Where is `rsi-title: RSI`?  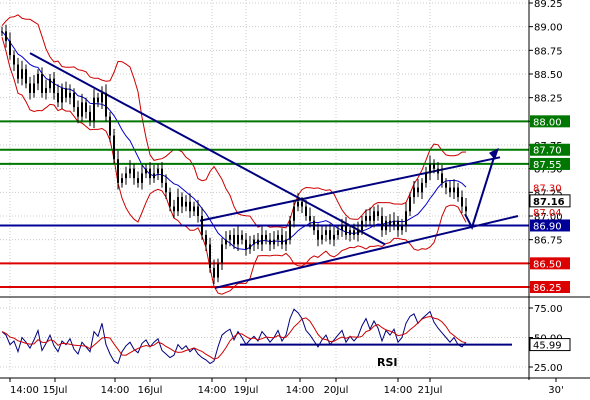
rsi-title: RSI is located at coordinates (387, 362).